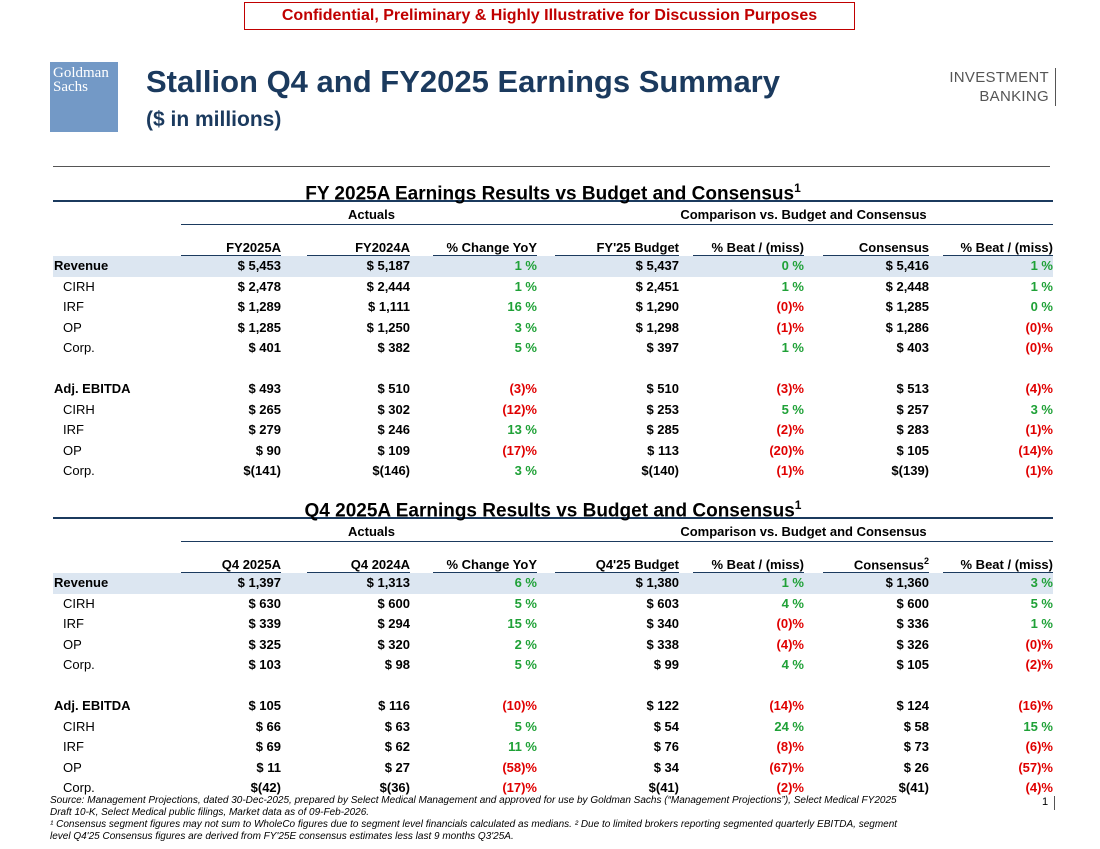 The height and width of the screenshot is (849, 1100). I want to click on table-cell: $ 69, so click(268, 747).